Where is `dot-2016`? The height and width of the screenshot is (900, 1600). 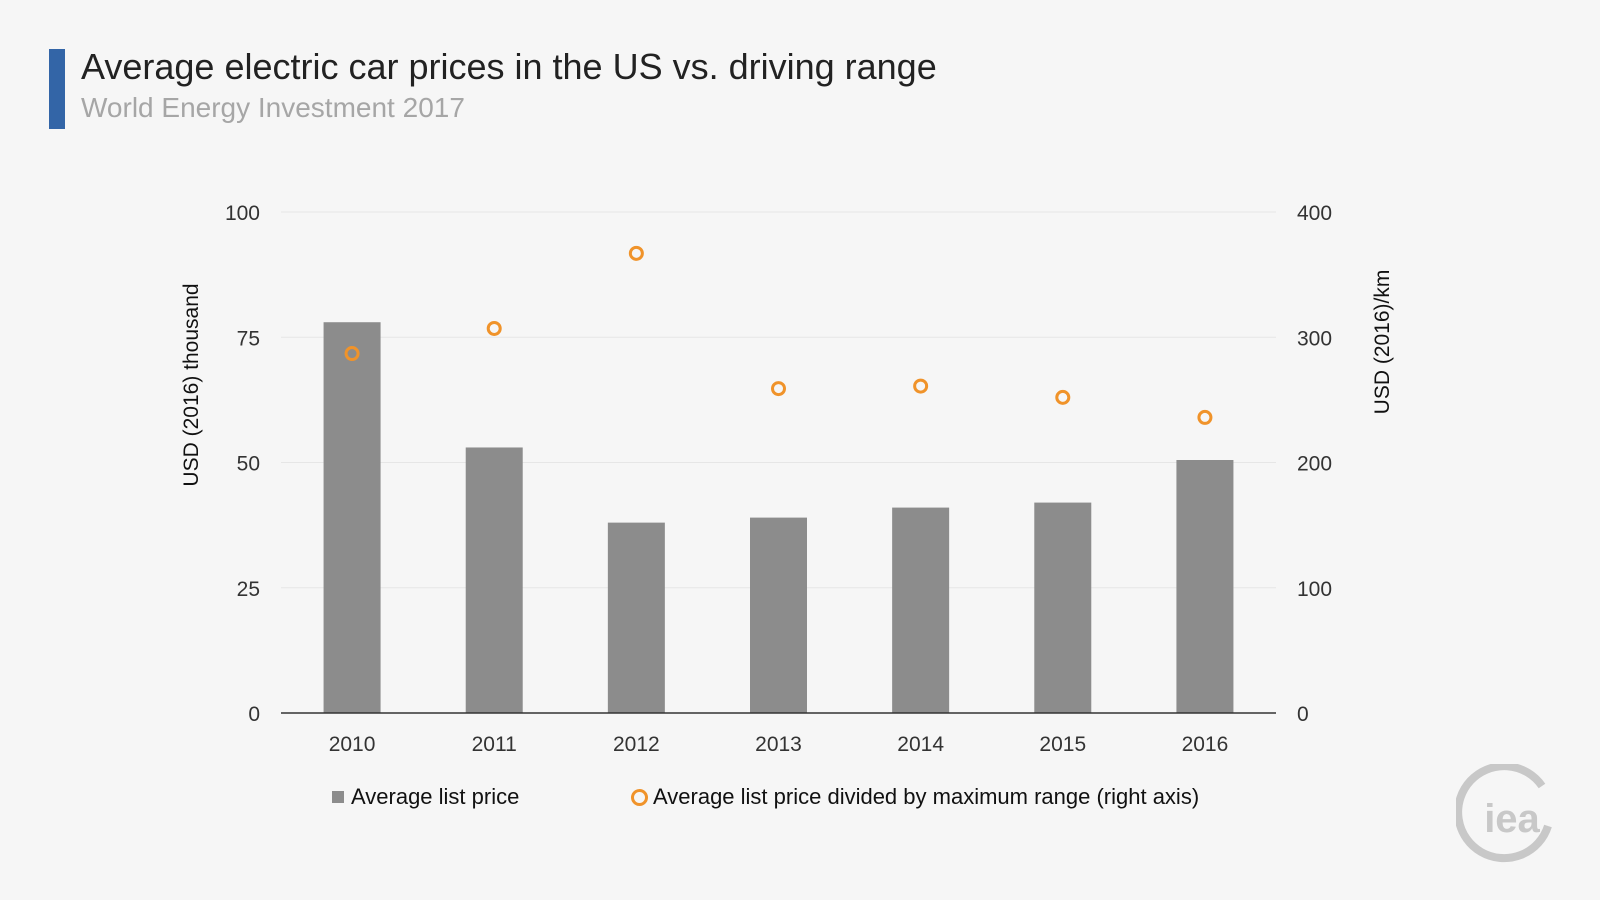 dot-2016 is located at coordinates (1205, 417).